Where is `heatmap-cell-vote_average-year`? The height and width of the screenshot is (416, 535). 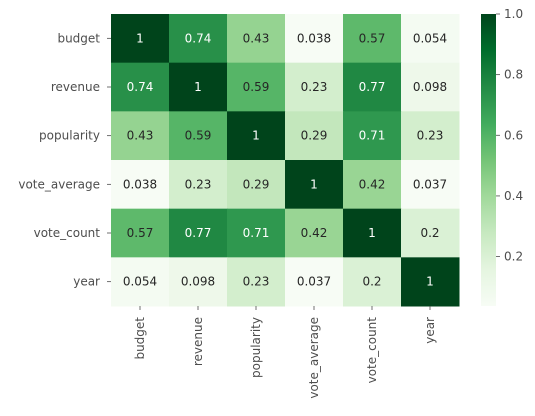 heatmap-cell-vote_average-year is located at coordinates (430, 185).